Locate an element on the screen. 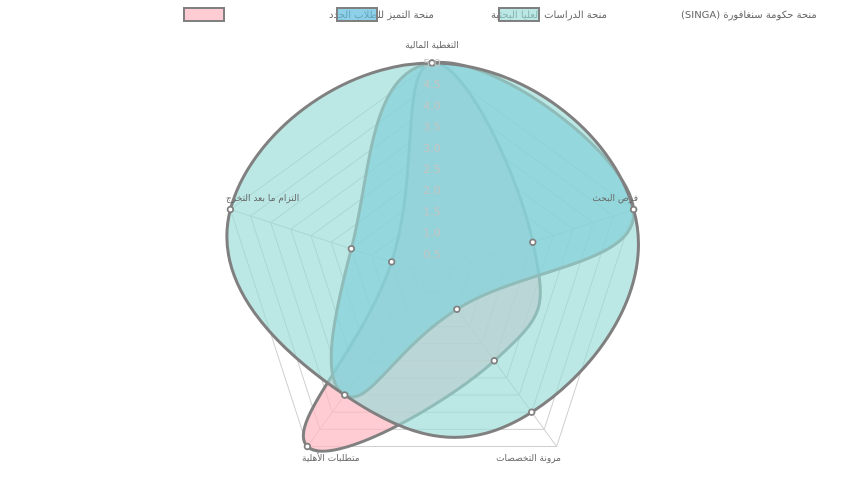  tick-labels: 0.5 1.0 1.5 2.0 2.5 3.0 3.5 4.0 4.5 5.0 is located at coordinates (432, 159).